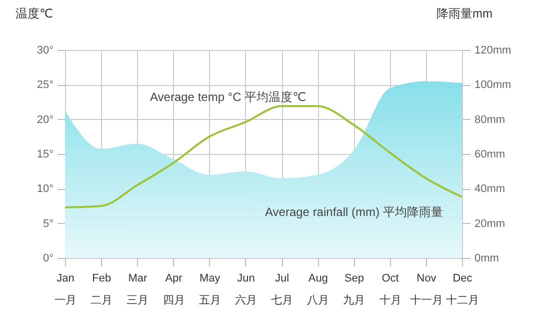  I want to click on y2-tick-label: 40mm, so click(490, 189).